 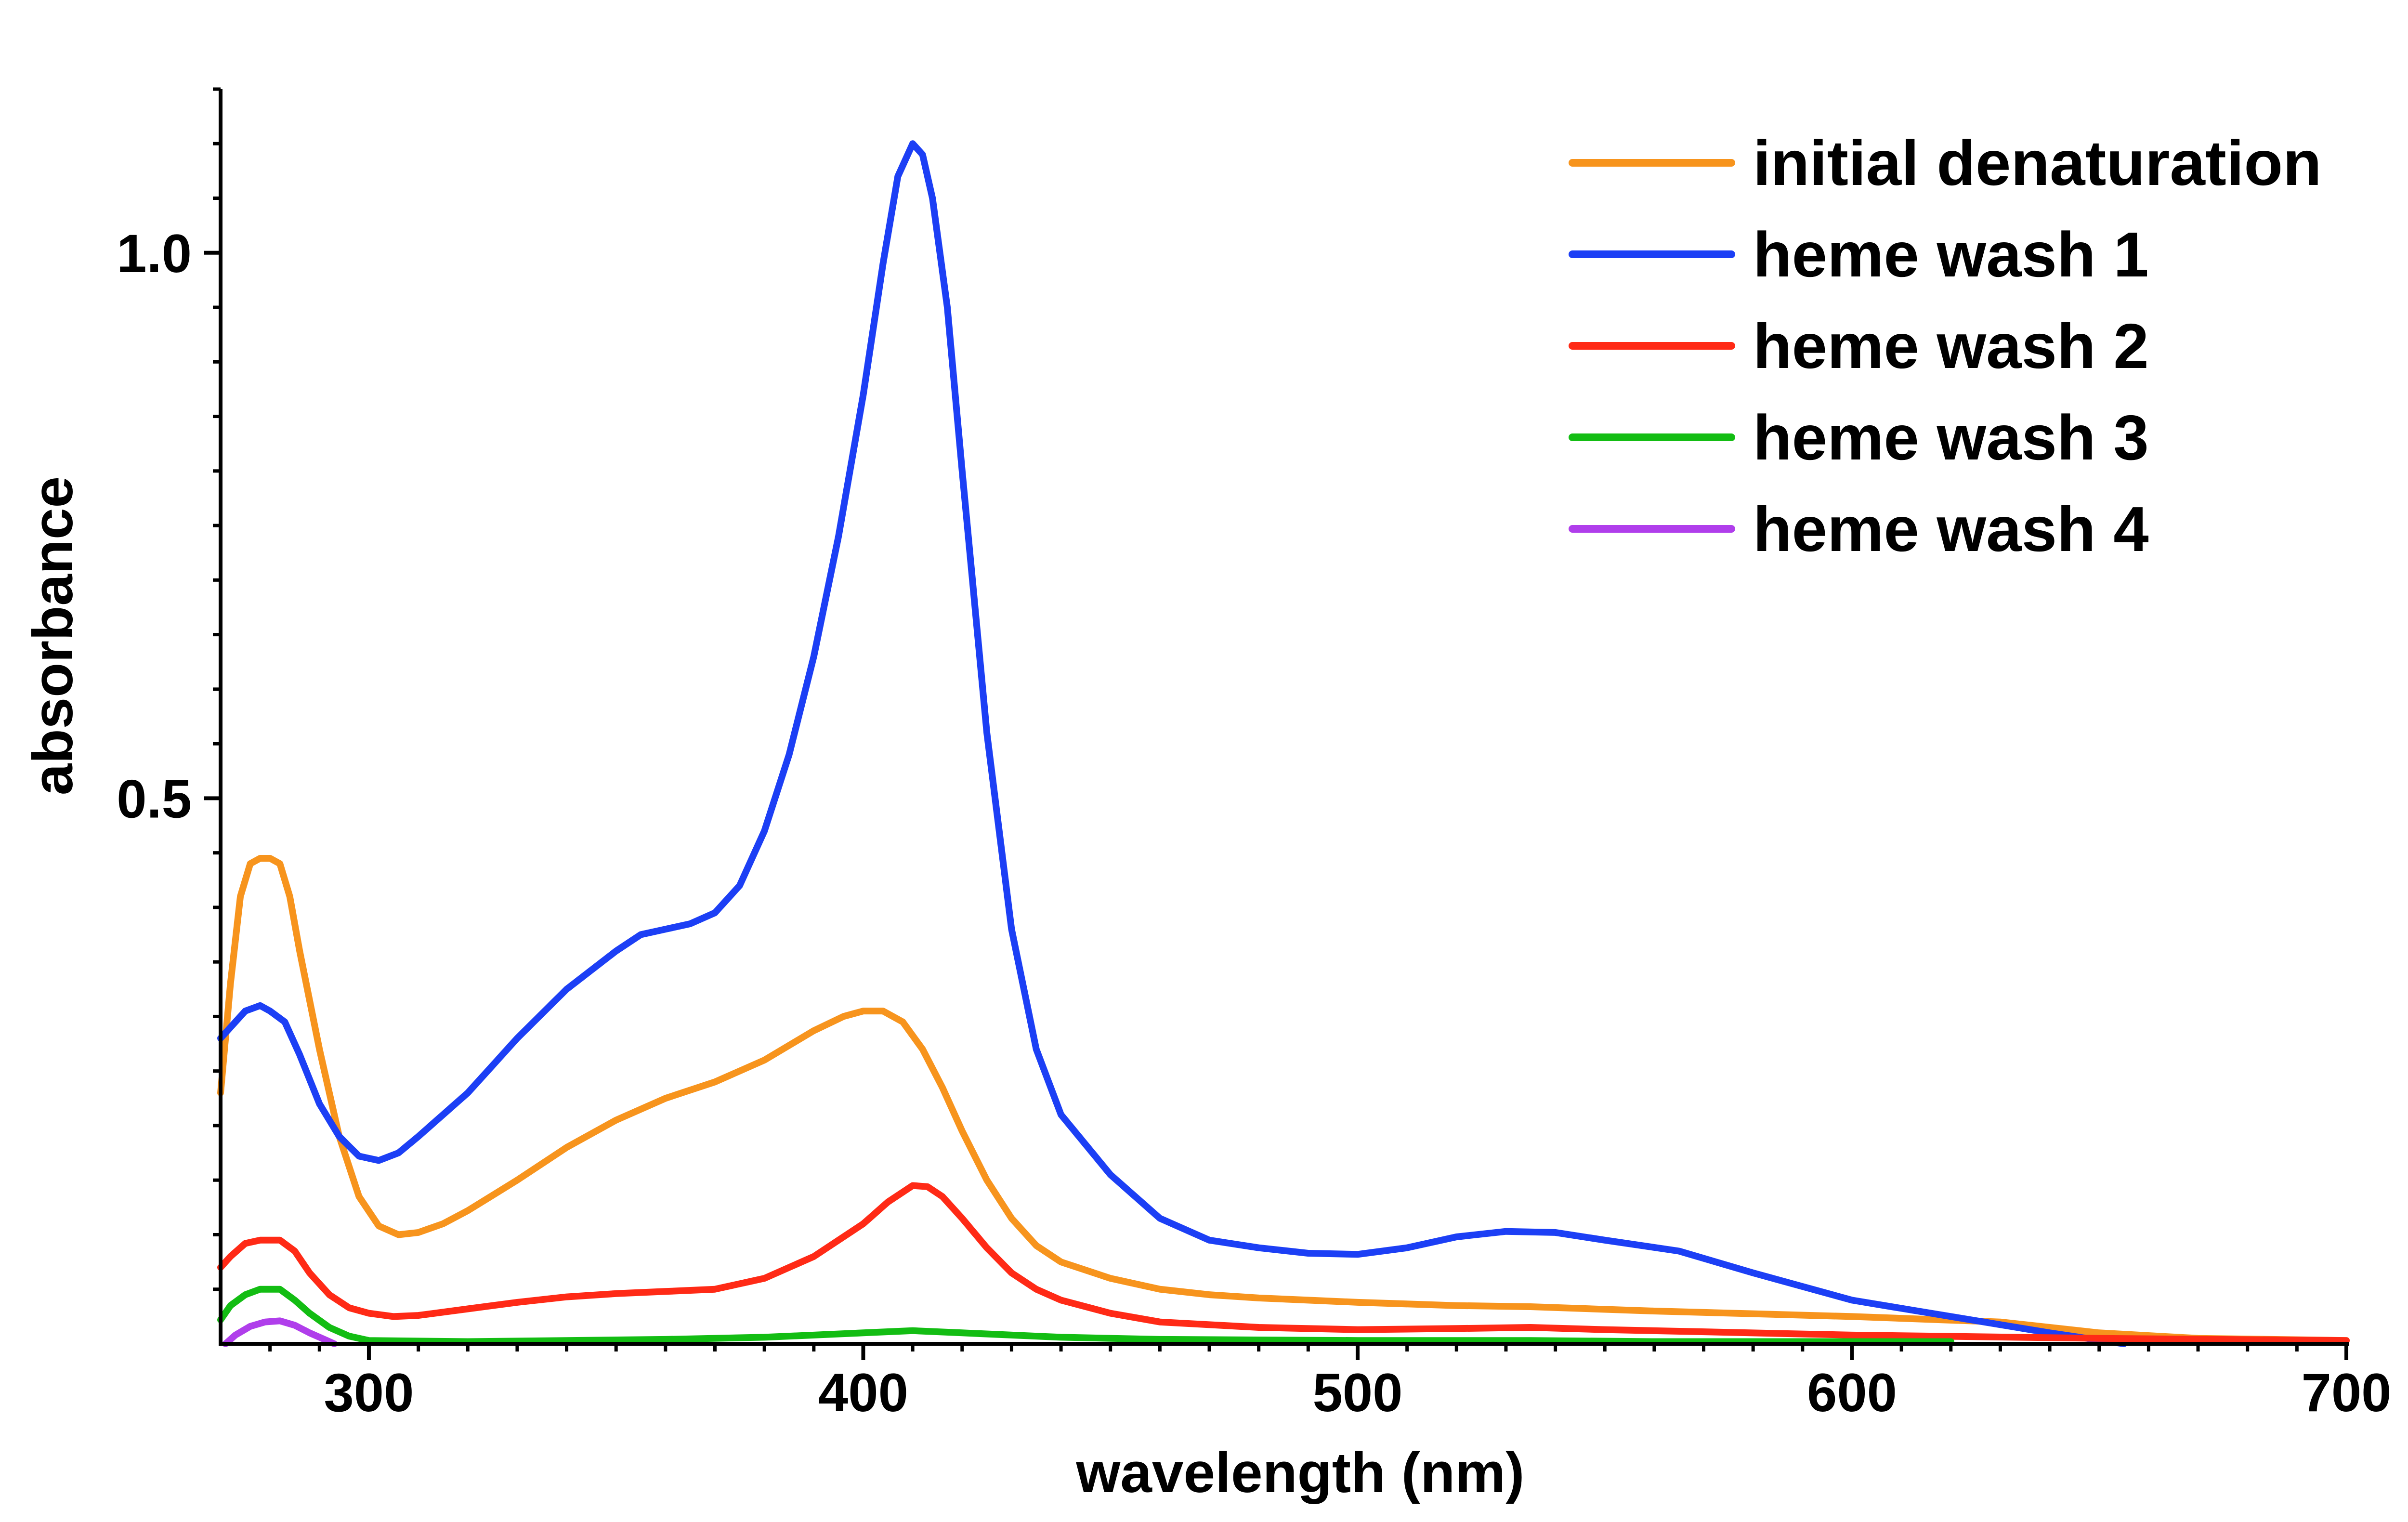 What do you see at coordinates (1951, 529) in the screenshot?
I see `legend-label: heme wash 4` at bounding box center [1951, 529].